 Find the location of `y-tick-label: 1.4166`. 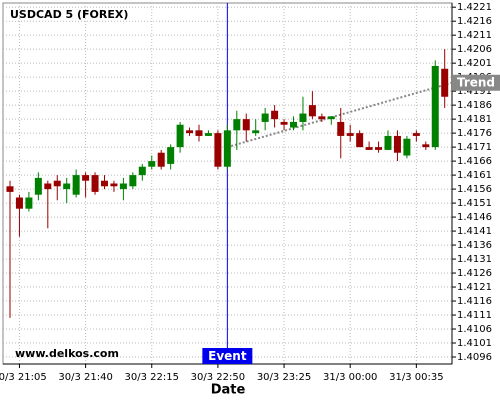

y-tick-label: 1.4166 is located at coordinates (474, 161).